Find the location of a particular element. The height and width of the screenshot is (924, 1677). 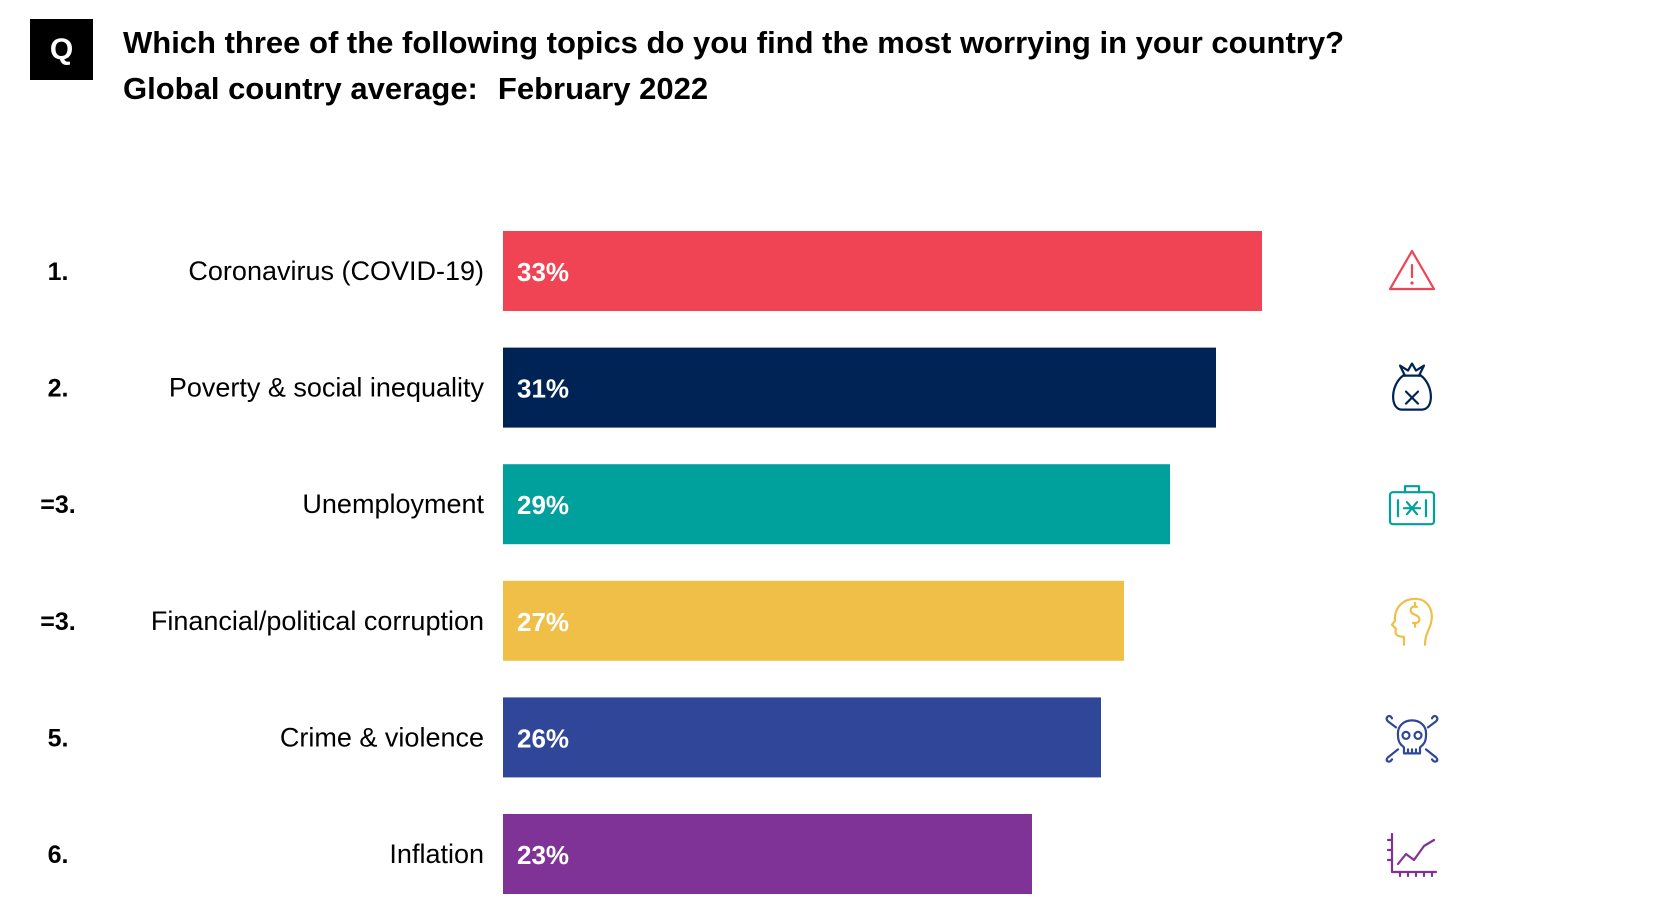

subtitle-prefix: Global country average: is located at coordinates (300, 88).